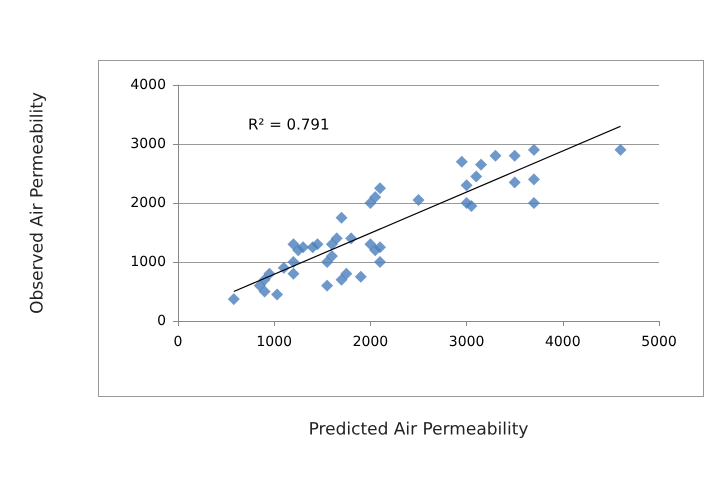 The width and height of the screenshot is (709, 485). I want to click on x-tick-label: 0, so click(178, 342).